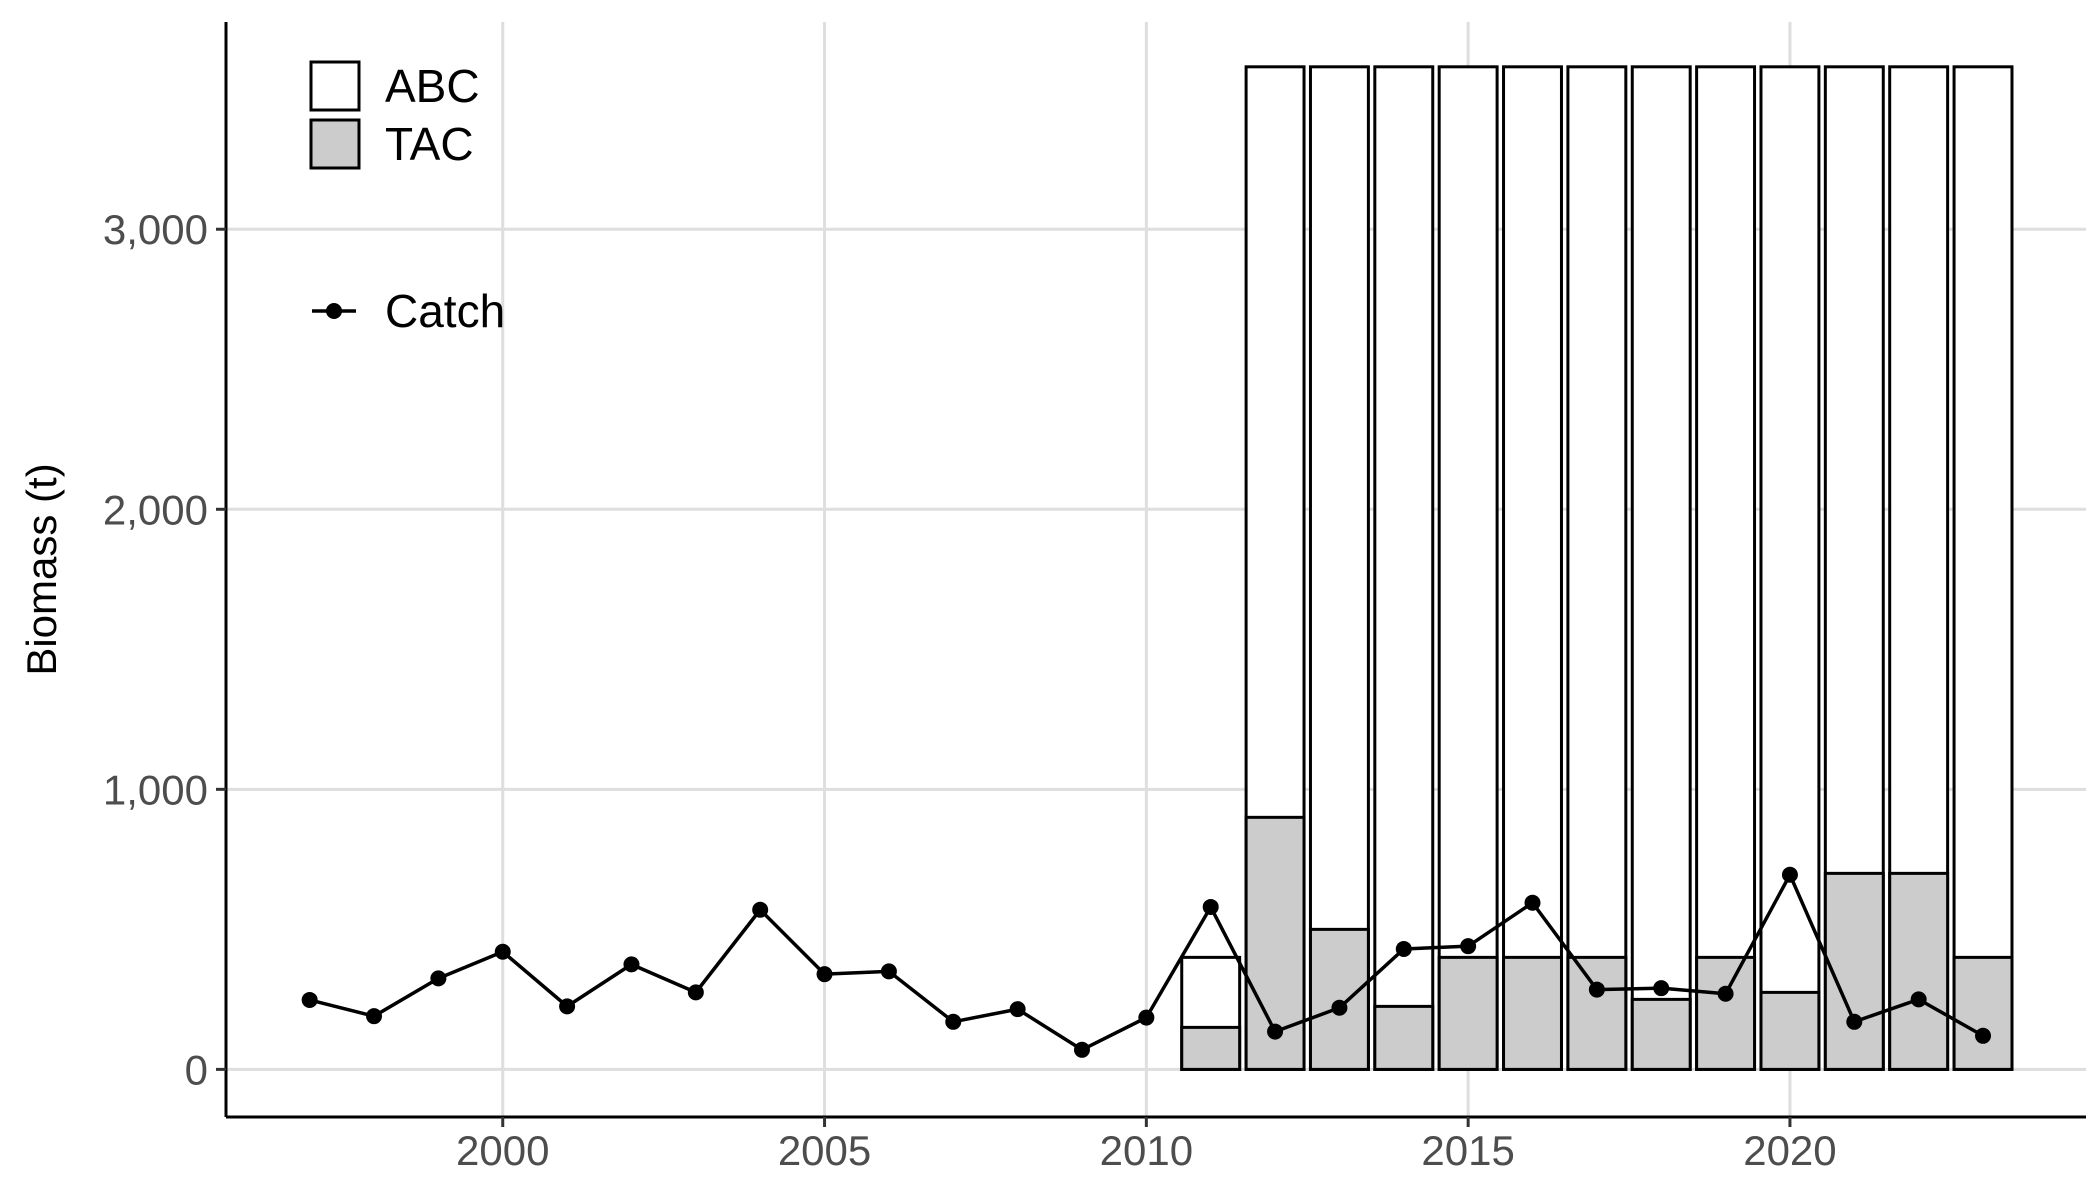 This screenshot has width=2100, height=1200. Describe the element at coordinates (335, 86) in the screenshot. I see `legend-swatch-abc` at that location.